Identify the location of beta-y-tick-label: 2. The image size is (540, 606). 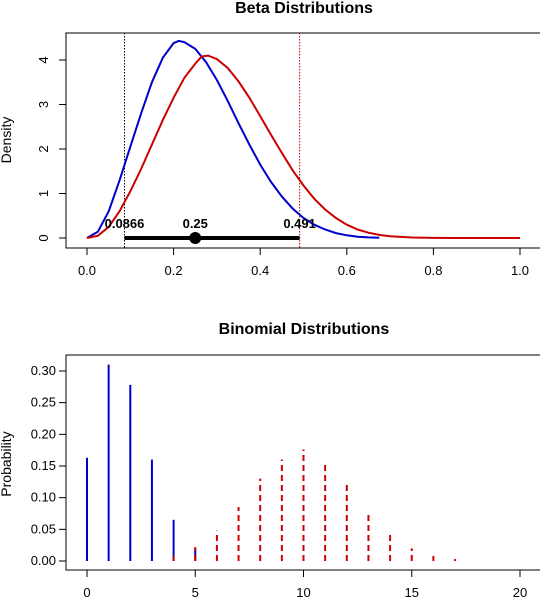
(43, 148).